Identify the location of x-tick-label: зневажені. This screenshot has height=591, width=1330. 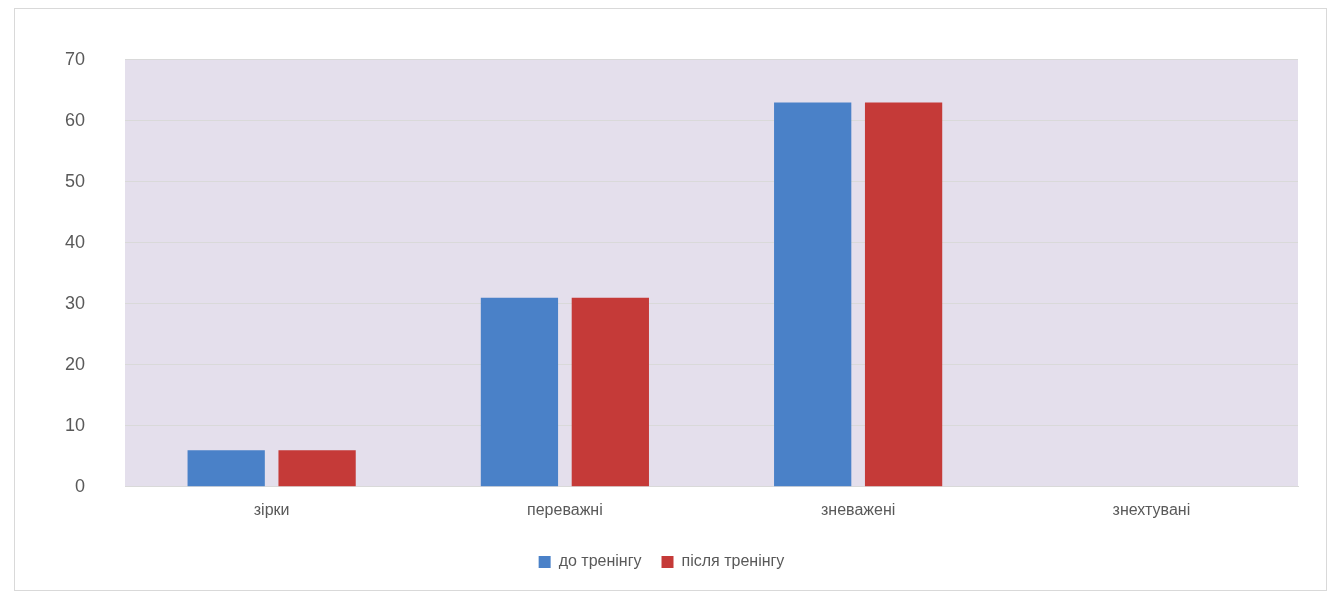
(858, 509).